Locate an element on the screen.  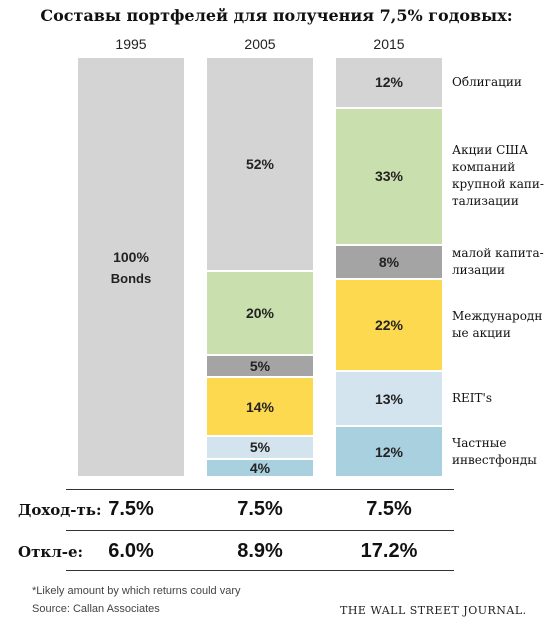
bar-segment: 8% is located at coordinates (389, 262).